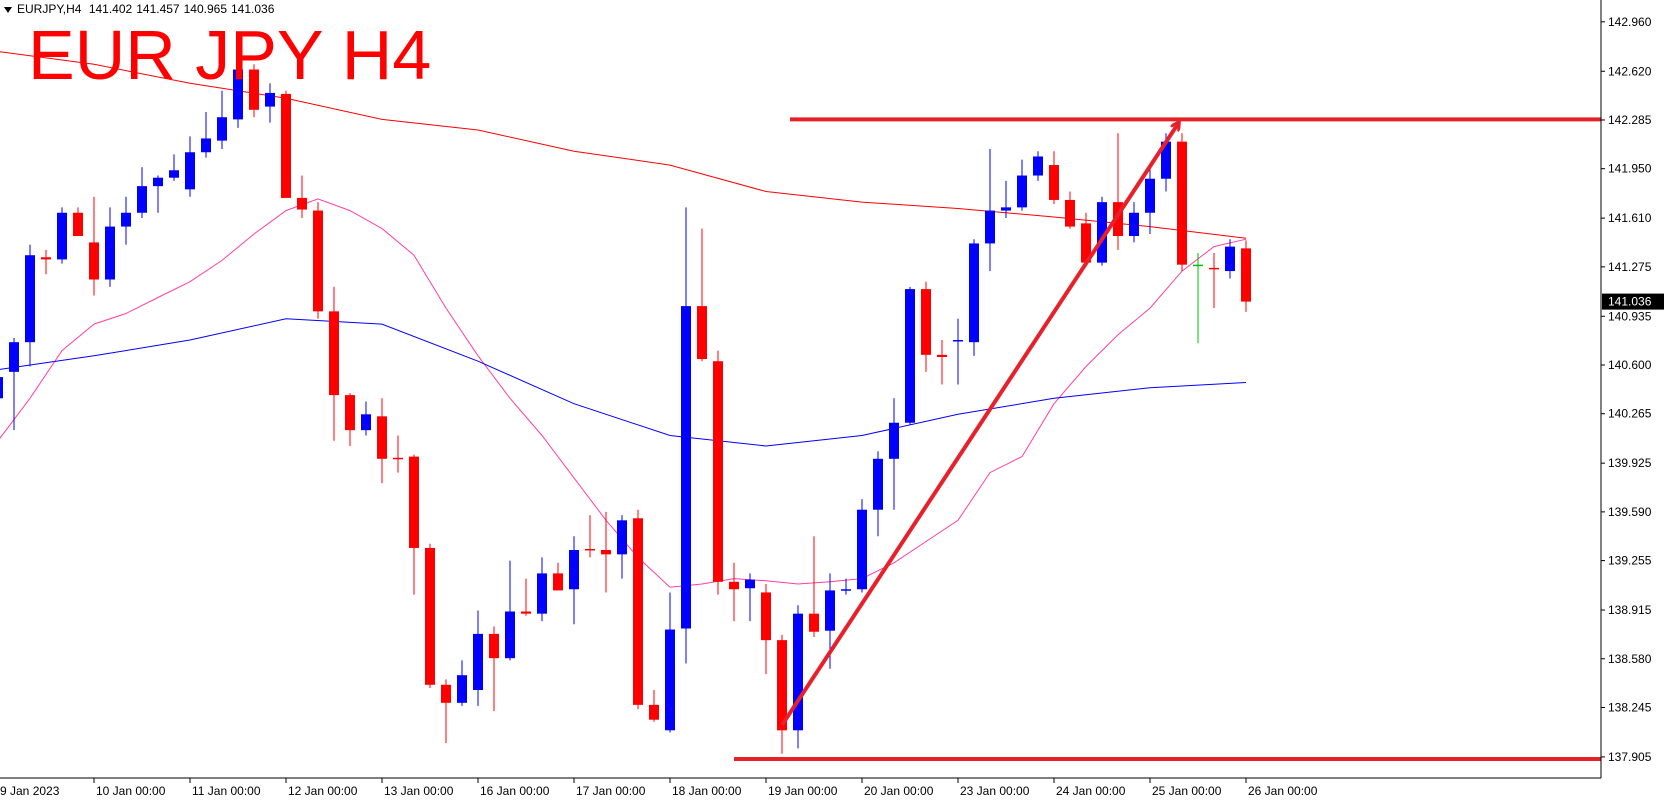 The height and width of the screenshot is (802, 1665). What do you see at coordinates (253, 9) in the screenshot?
I see `close-price: 141.036` at bounding box center [253, 9].